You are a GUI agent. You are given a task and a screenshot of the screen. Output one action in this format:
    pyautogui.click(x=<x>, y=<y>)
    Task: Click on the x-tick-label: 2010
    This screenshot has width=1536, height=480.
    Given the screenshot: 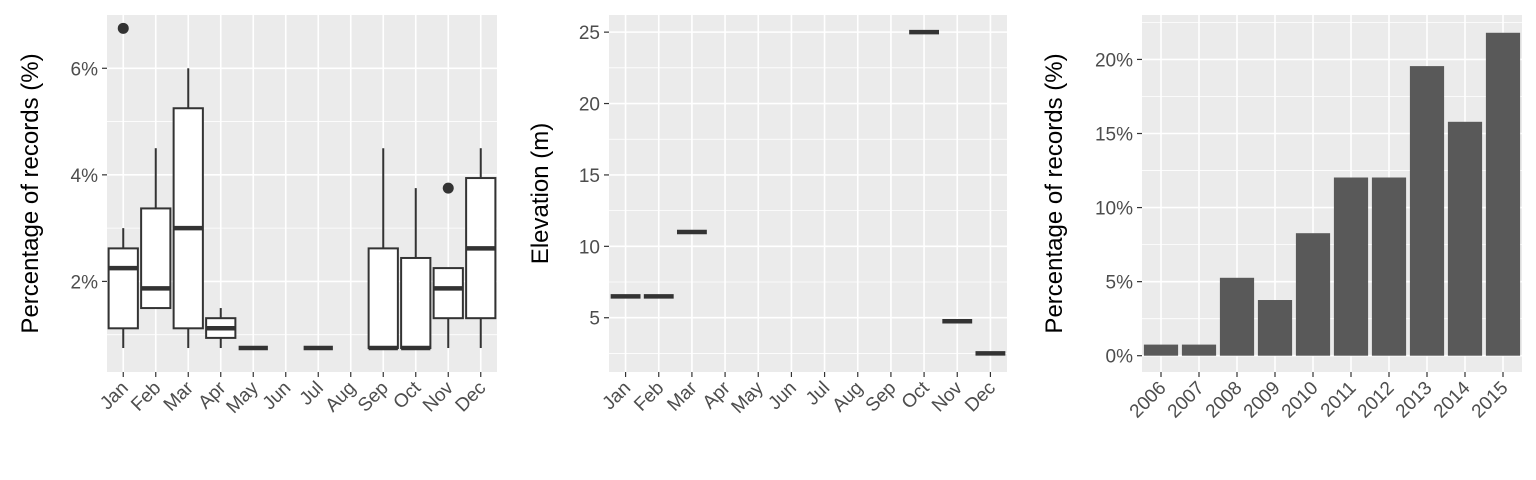 What is the action you would take?
    pyautogui.click(x=1300, y=400)
    